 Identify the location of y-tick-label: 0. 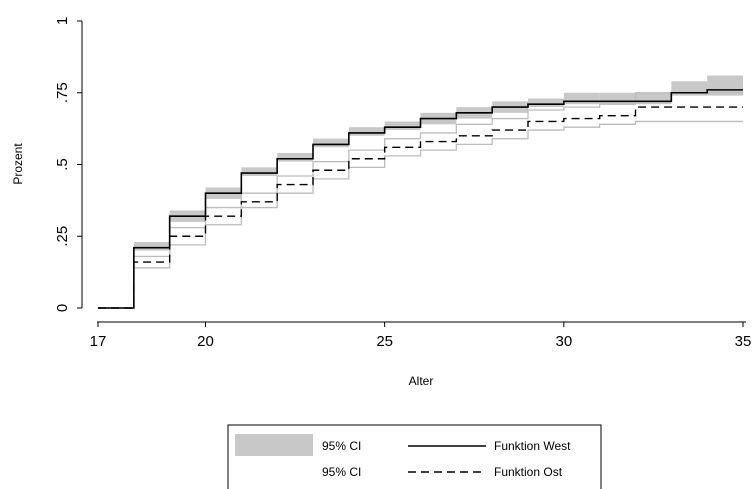
(62, 308).